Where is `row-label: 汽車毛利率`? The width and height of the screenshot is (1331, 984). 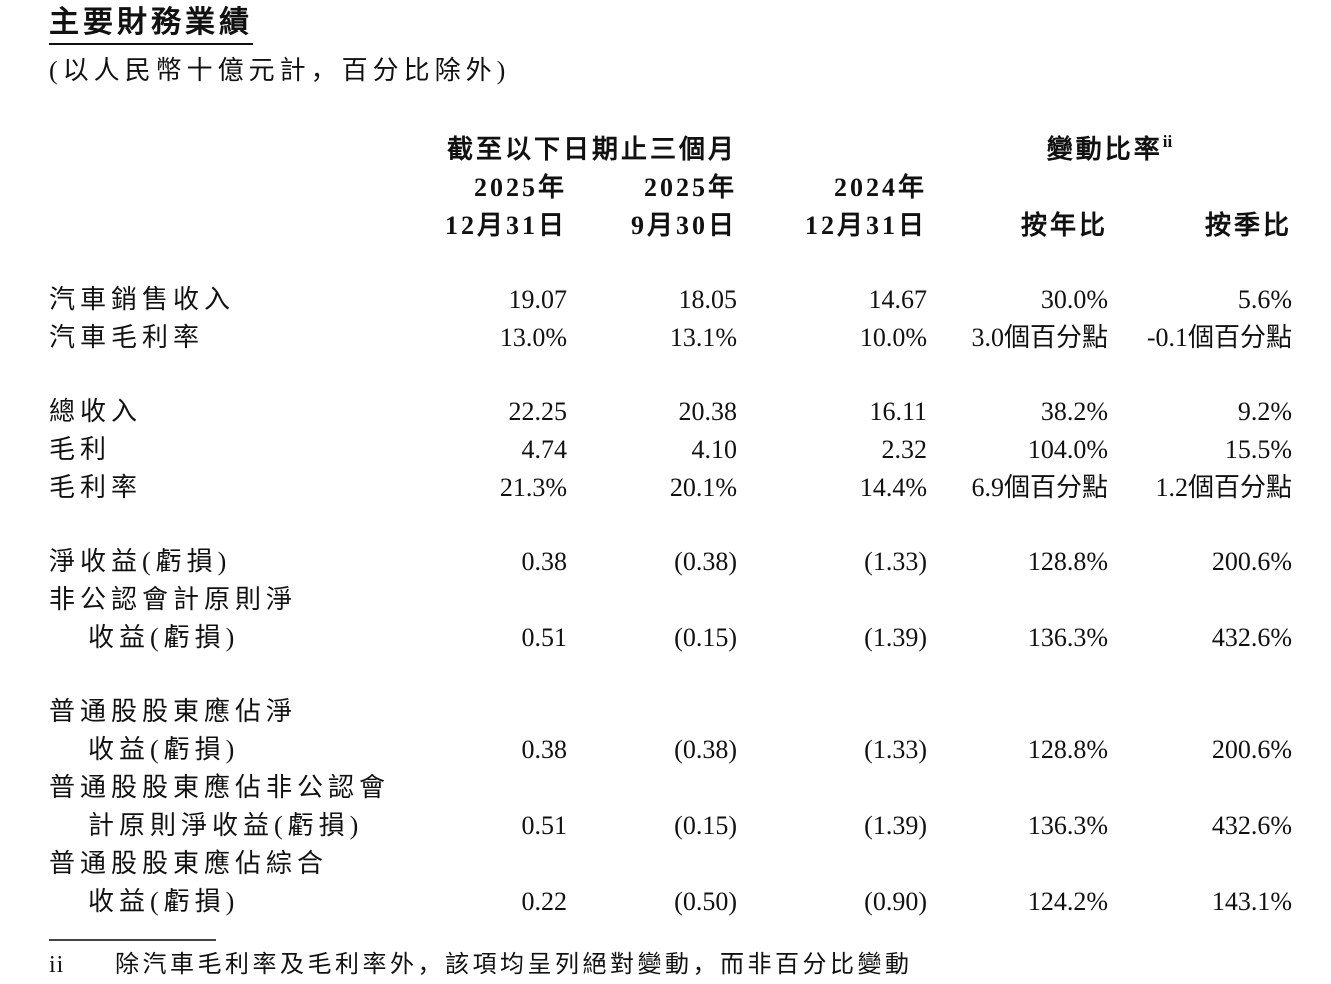 row-label: 汽車毛利率 is located at coordinates (127, 337).